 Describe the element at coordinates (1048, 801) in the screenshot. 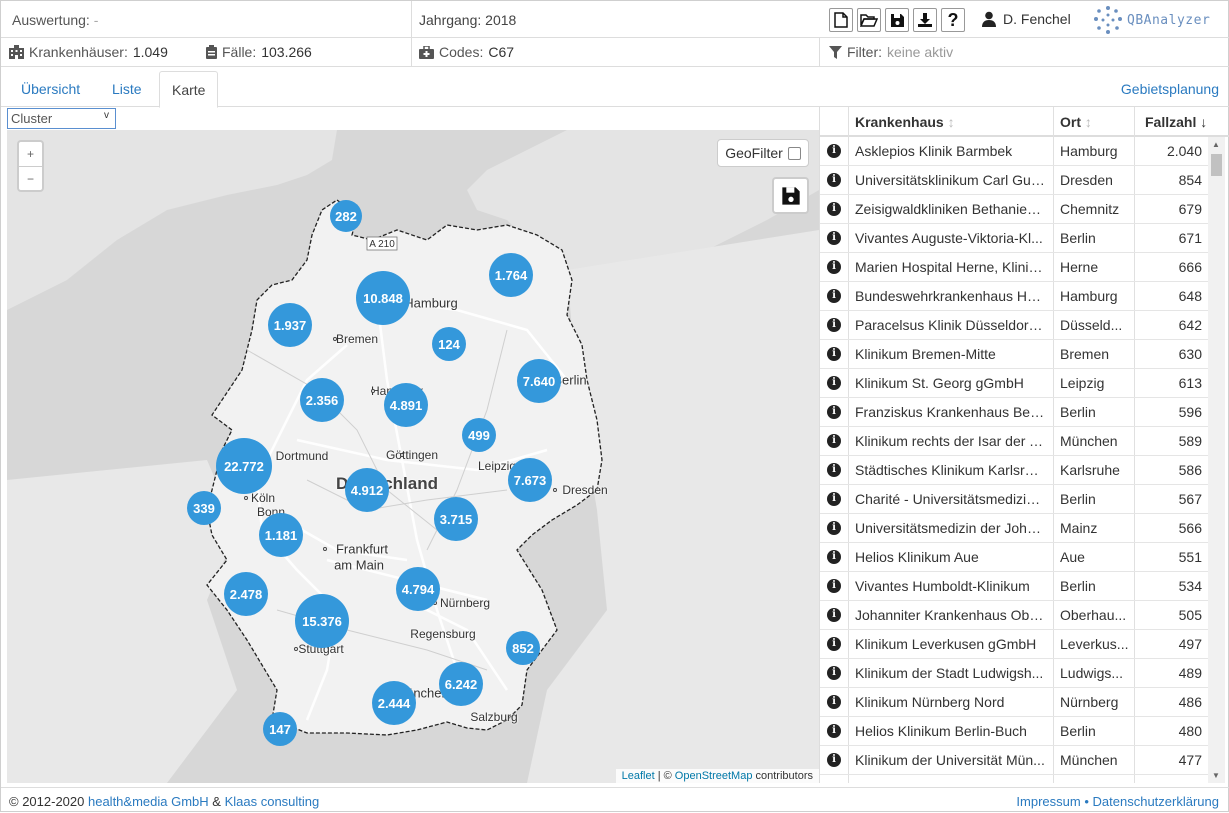

I see `impressum-link: Impressum` at that location.